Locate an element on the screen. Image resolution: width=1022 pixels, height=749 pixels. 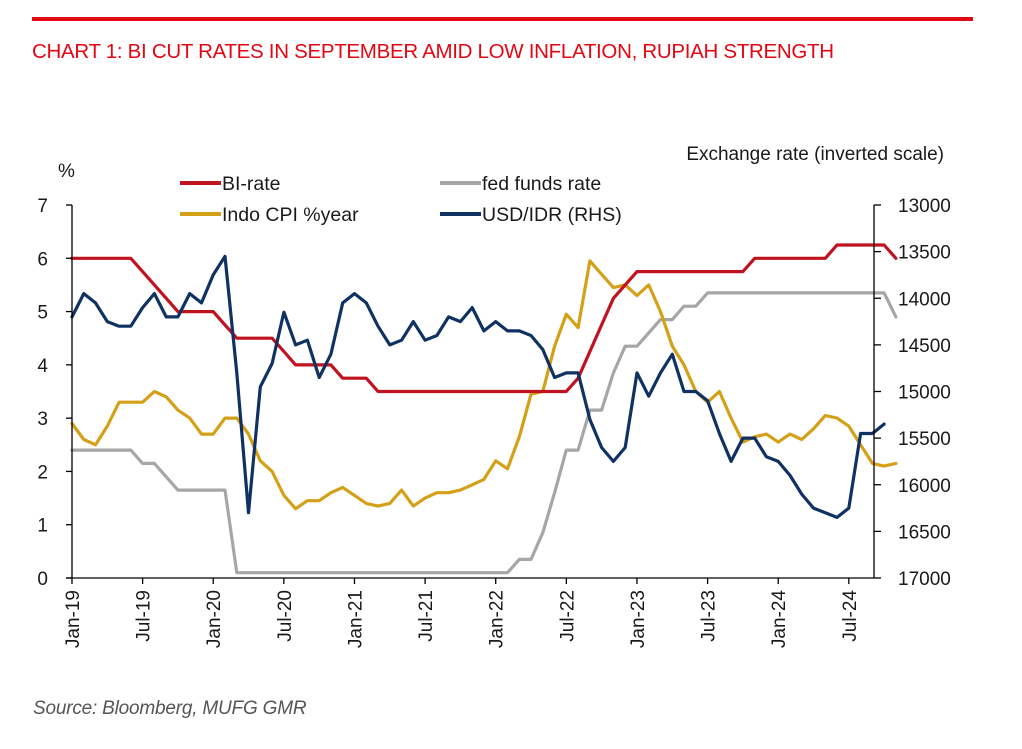
right-axis-tick-label: 16000 is located at coordinates (924, 486).